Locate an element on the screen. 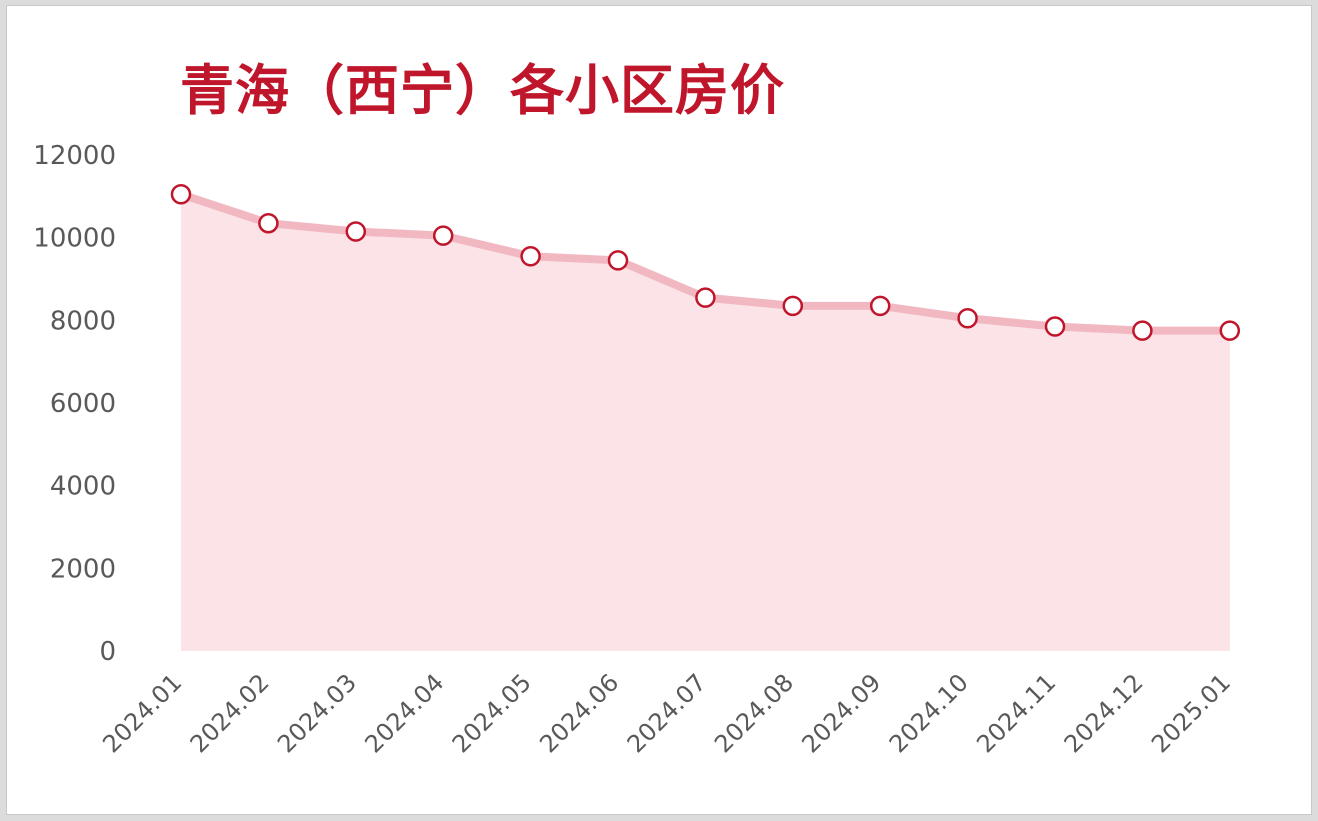 The height and width of the screenshot is (821, 1318). y-tick-label: 2000 is located at coordinates (83, 569).